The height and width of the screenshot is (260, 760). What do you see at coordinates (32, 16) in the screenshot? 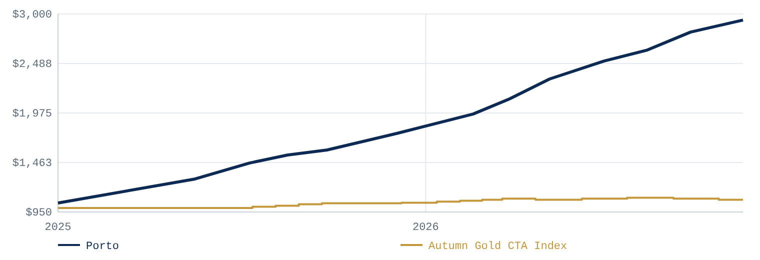
I see `y-tick-label: $3,000` at bounding box center [32, 16].